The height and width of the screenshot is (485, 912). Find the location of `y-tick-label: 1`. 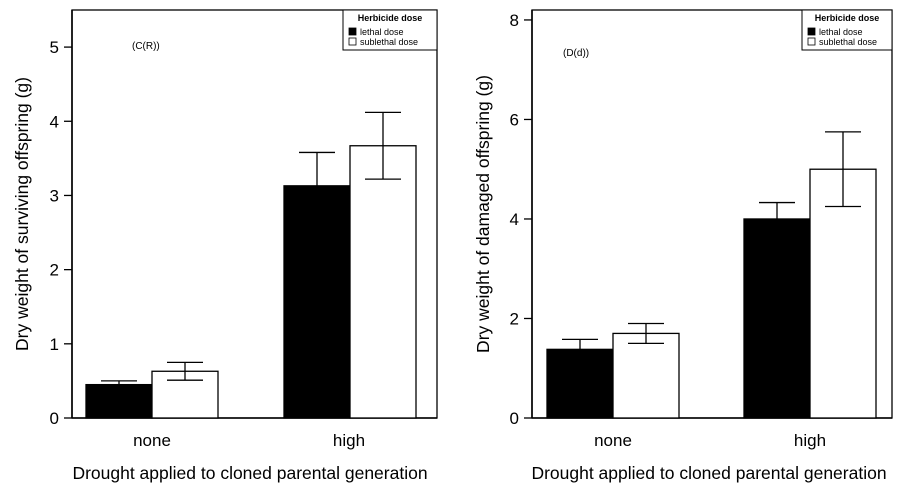

y-tick-label: 1 is located at coordinates (54, 344).